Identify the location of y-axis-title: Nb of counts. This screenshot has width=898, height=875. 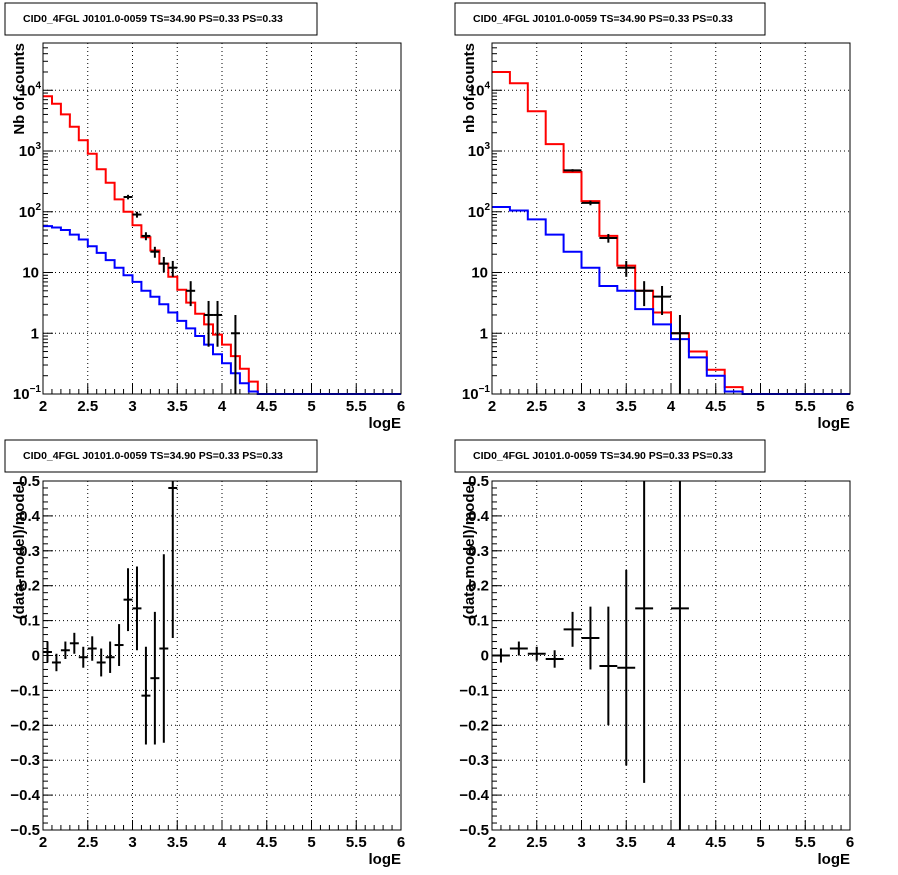
(19, 89).